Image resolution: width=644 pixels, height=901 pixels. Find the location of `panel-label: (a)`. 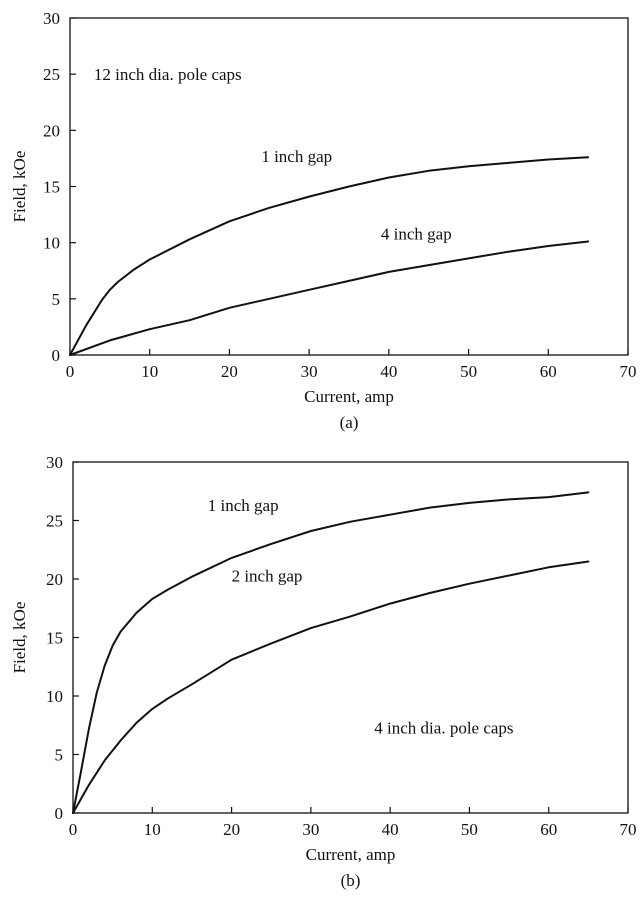

panel-label: (a) is located at coordinates (349, 422).